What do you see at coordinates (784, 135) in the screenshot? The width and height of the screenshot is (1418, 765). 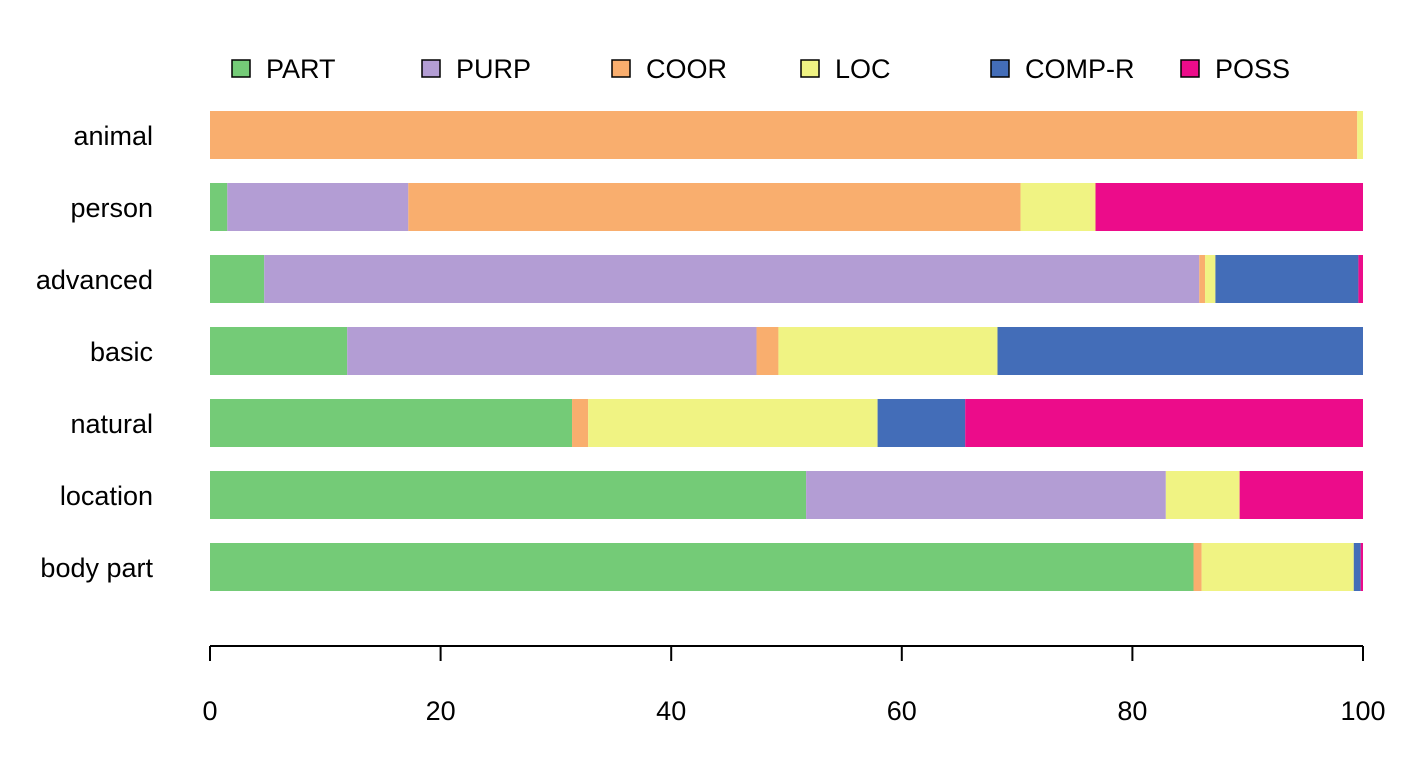 I see `bar-animal-coor` at bounding box center [784, 135].